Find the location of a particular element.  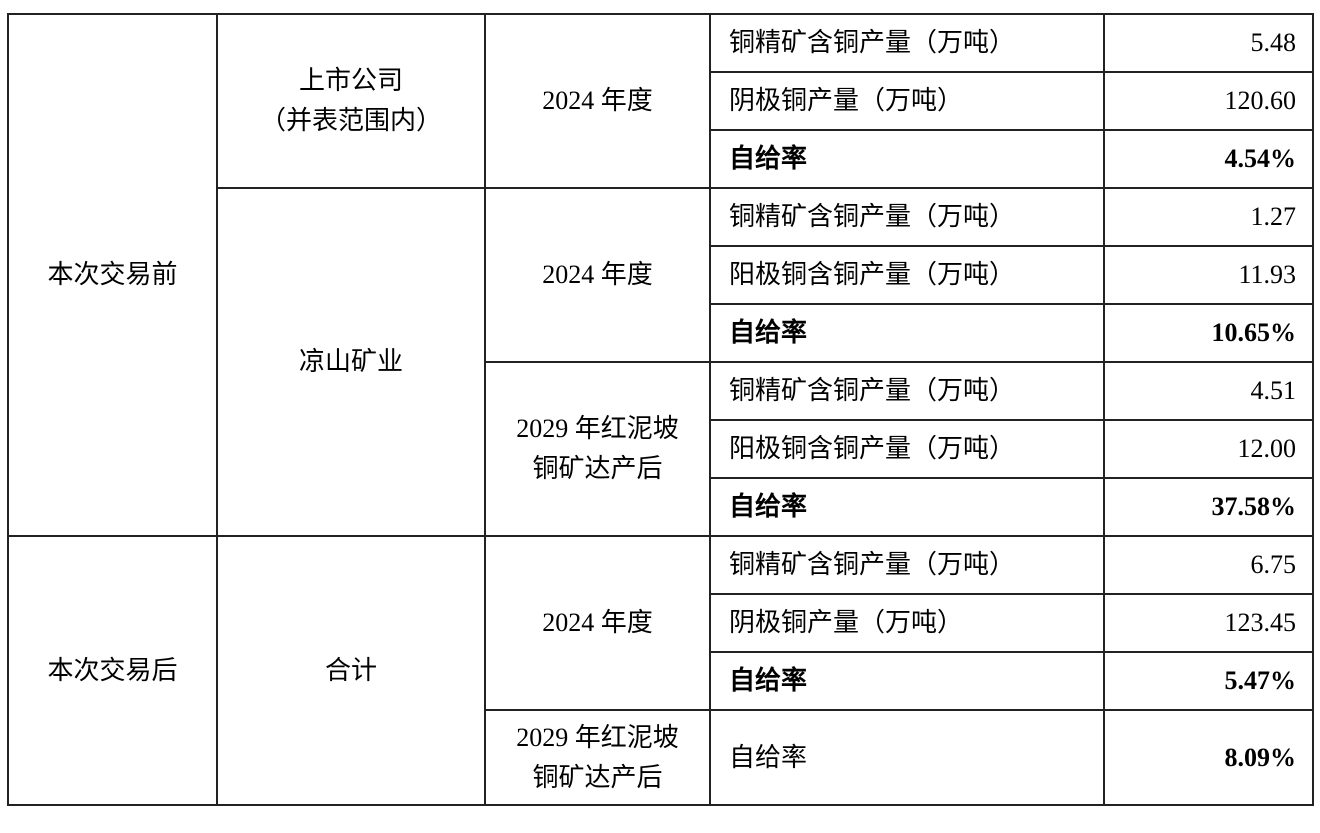

metric-value: 11.93 is located at coordinates (1208, 275).